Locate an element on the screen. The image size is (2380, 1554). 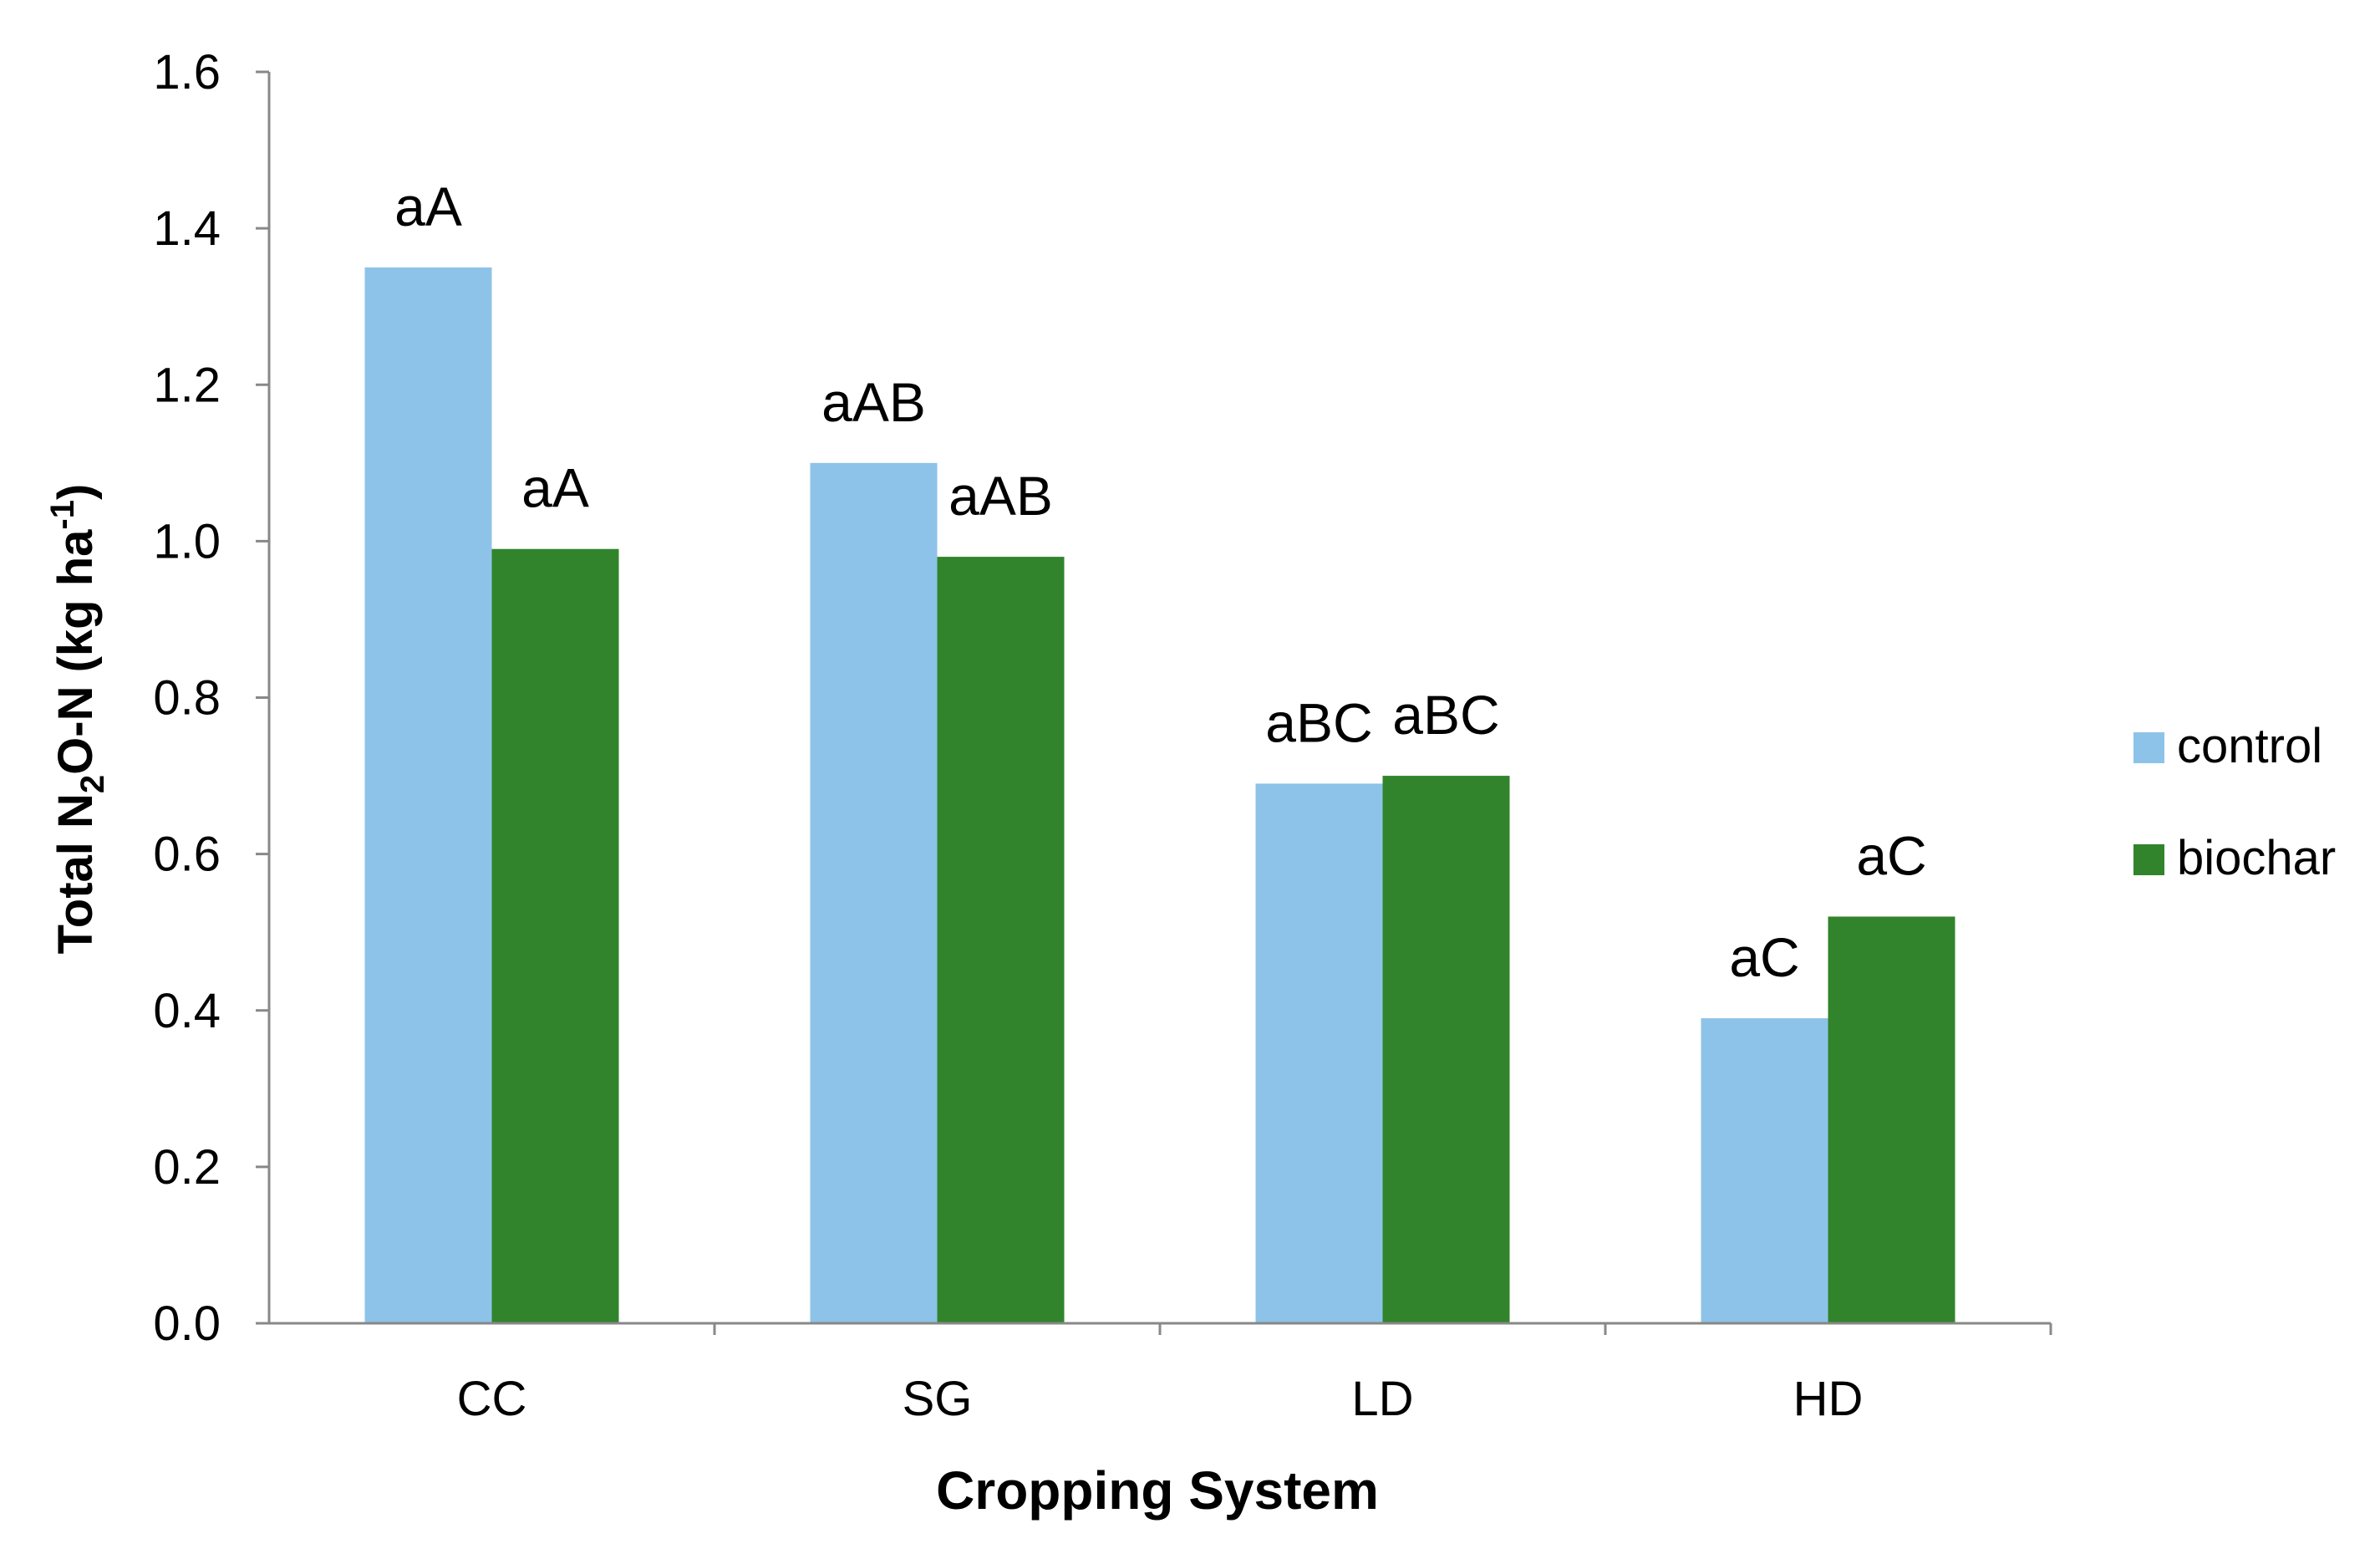
bar-biochar-cc is located at coordinates (555, 935).